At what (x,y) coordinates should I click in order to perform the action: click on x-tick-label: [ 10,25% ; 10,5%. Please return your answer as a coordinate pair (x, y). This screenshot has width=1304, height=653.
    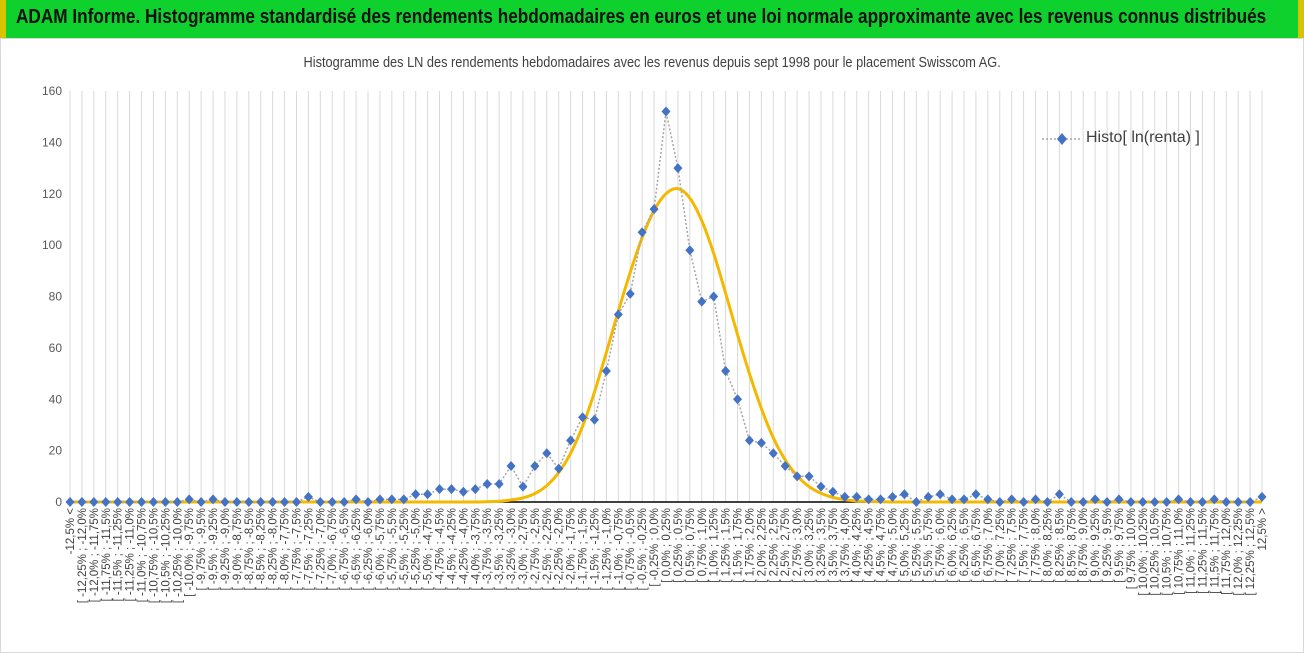
    Looking at the image, I should click on (1156, 552).